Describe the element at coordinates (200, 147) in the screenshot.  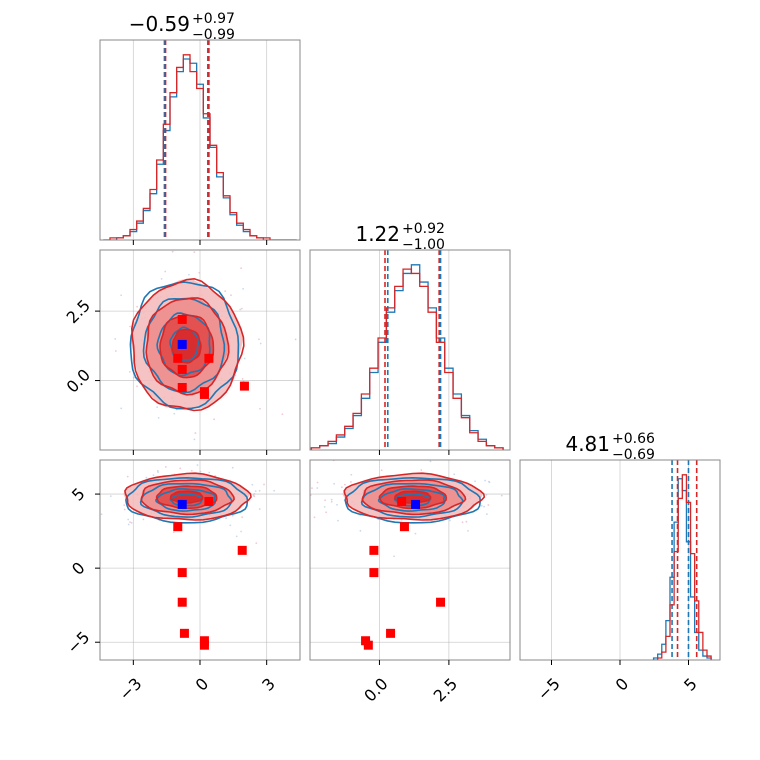
I see `hist-0-hist-series-b` at that location.